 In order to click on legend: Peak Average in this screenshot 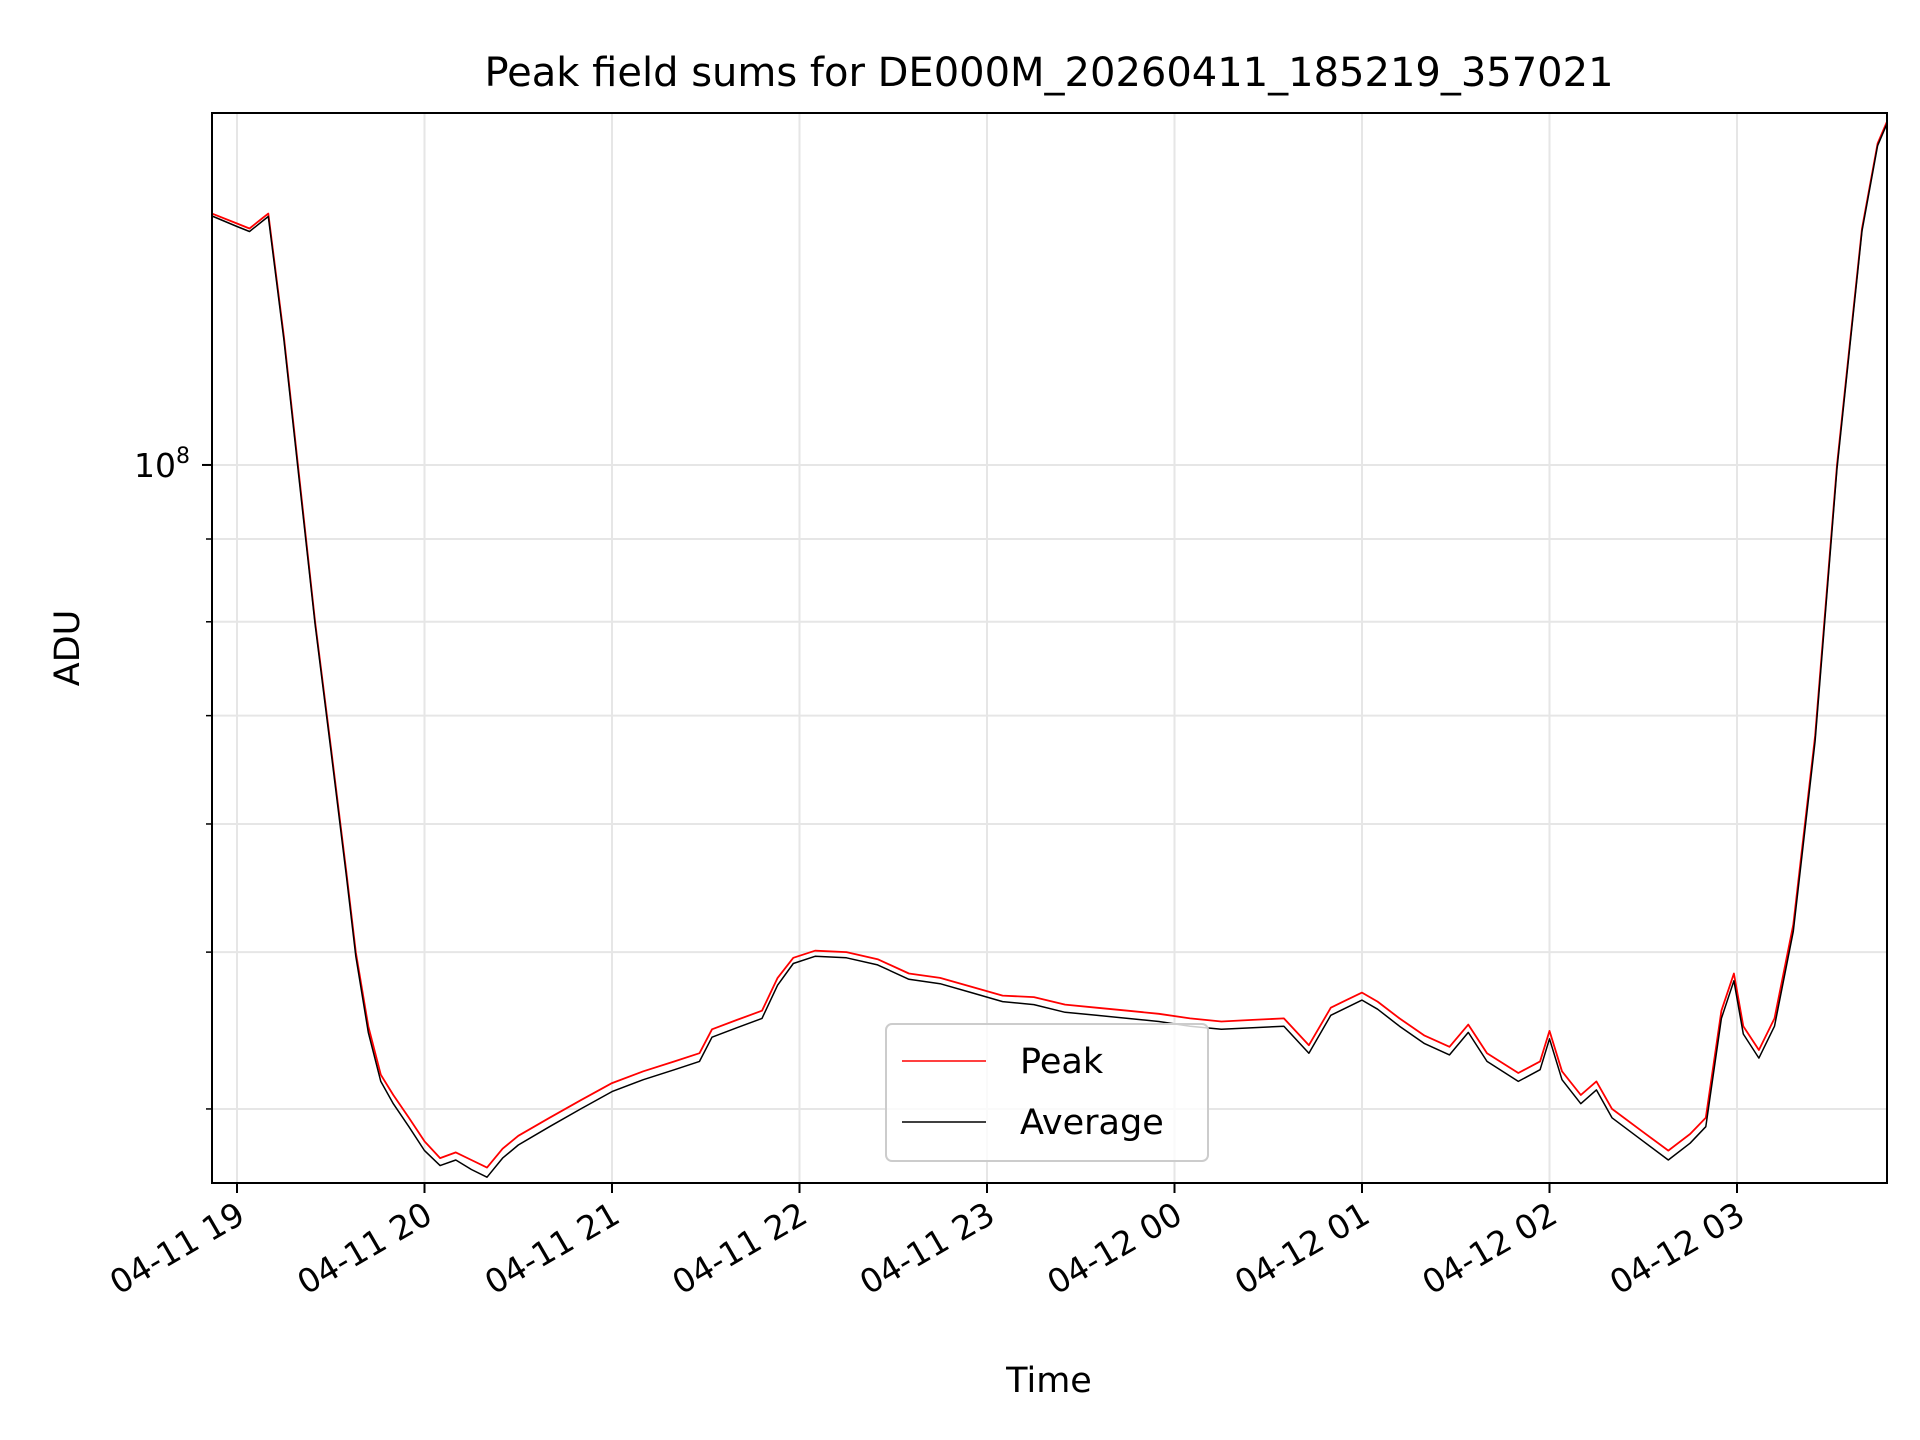, I will do `click(1047, 1092)`.